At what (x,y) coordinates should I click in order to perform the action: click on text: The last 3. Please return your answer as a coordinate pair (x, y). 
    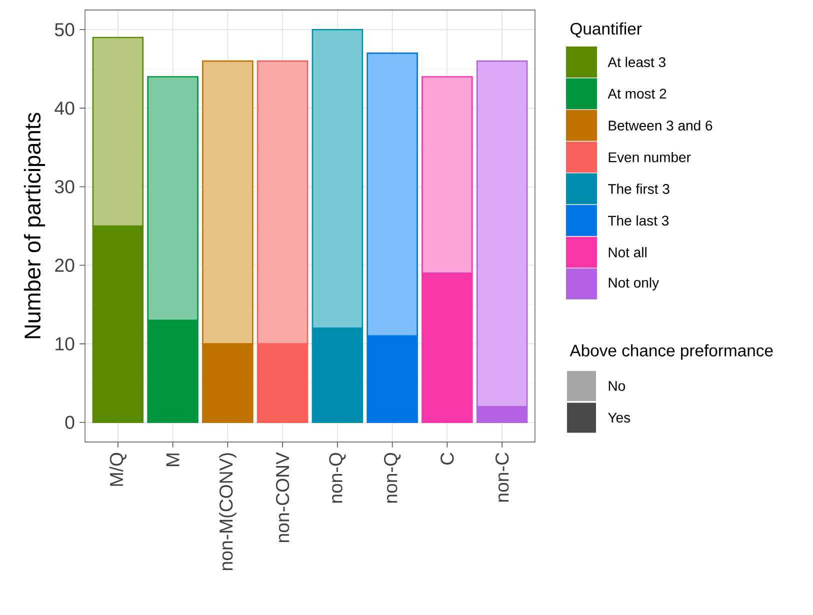
    Looking at the image, I should click on (638, 220).